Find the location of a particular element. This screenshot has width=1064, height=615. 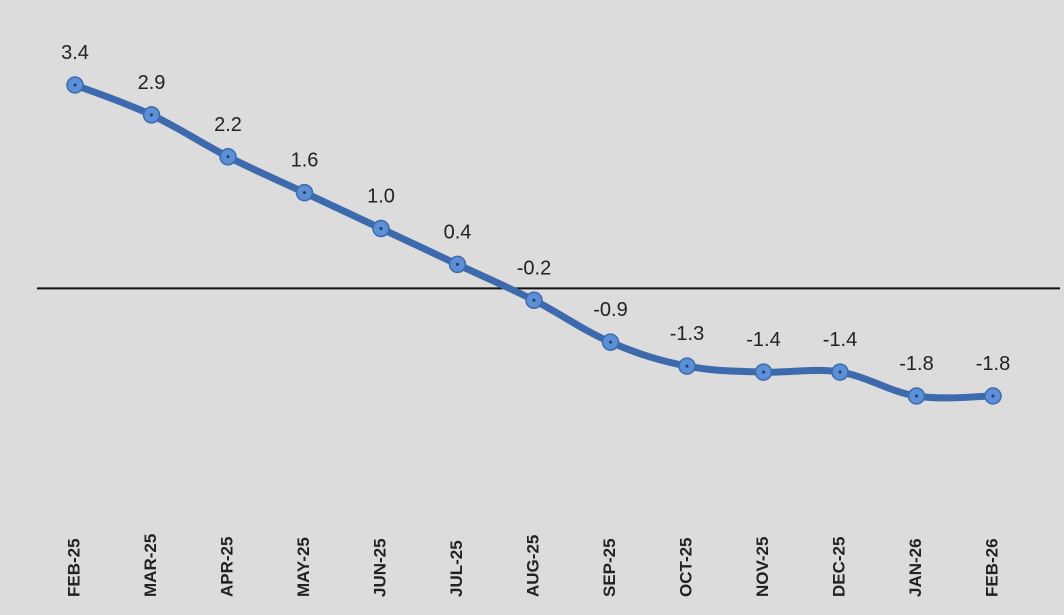

value-label: -1.3 is located at coordinates (687, 334).